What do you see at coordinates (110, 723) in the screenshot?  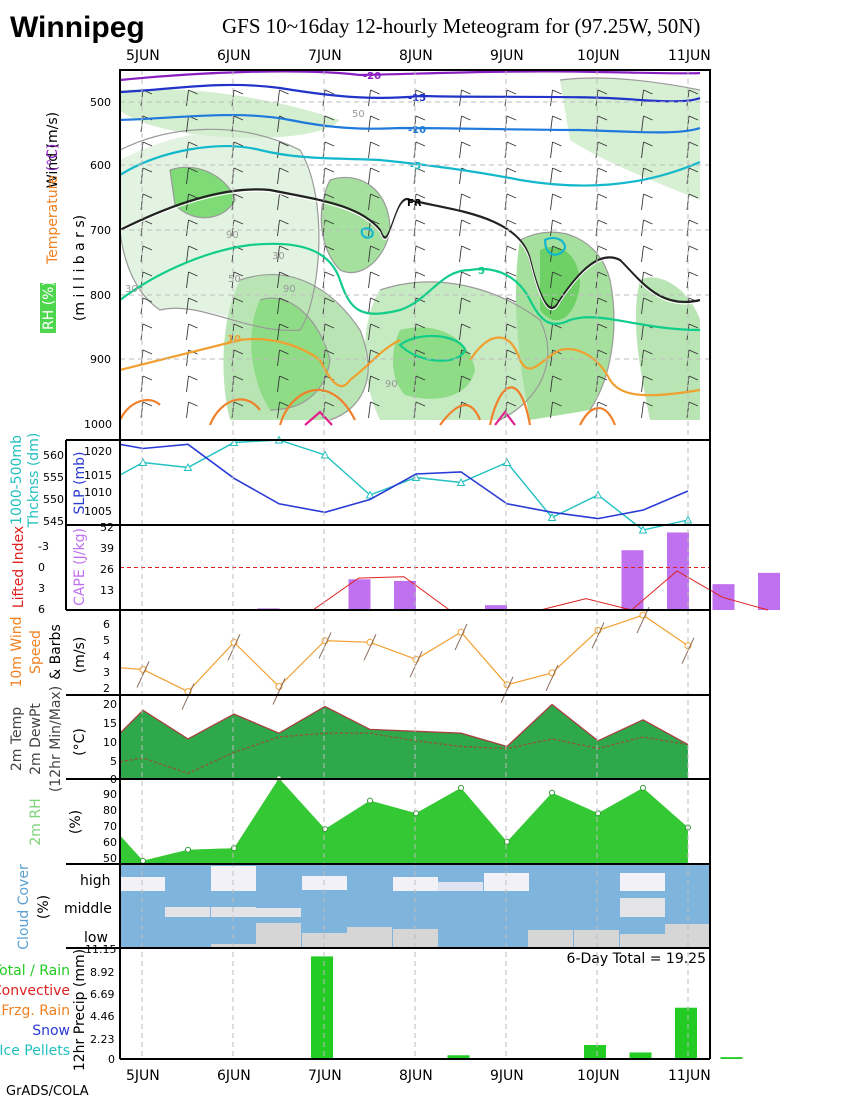 I see `y-tick: 15` at bounding box center [110, 723].